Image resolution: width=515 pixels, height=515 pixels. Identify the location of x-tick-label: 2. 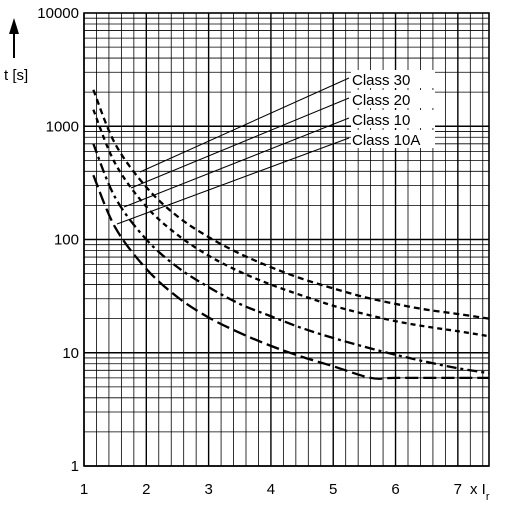
(146, 489).